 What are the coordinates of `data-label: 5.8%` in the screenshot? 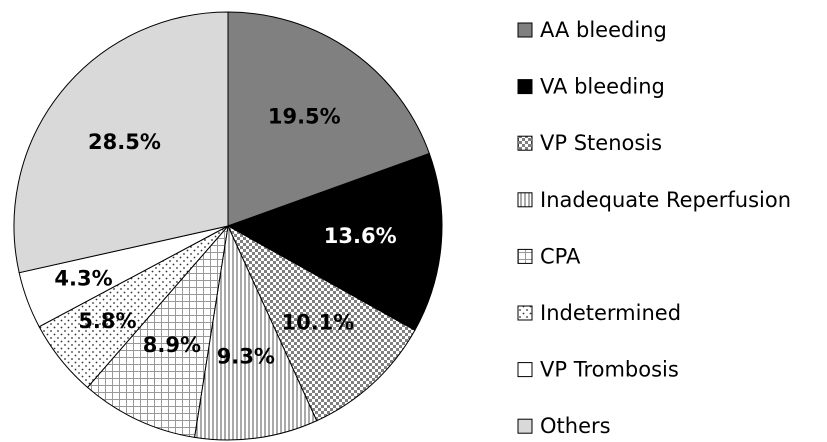 It's located at (107, 321).